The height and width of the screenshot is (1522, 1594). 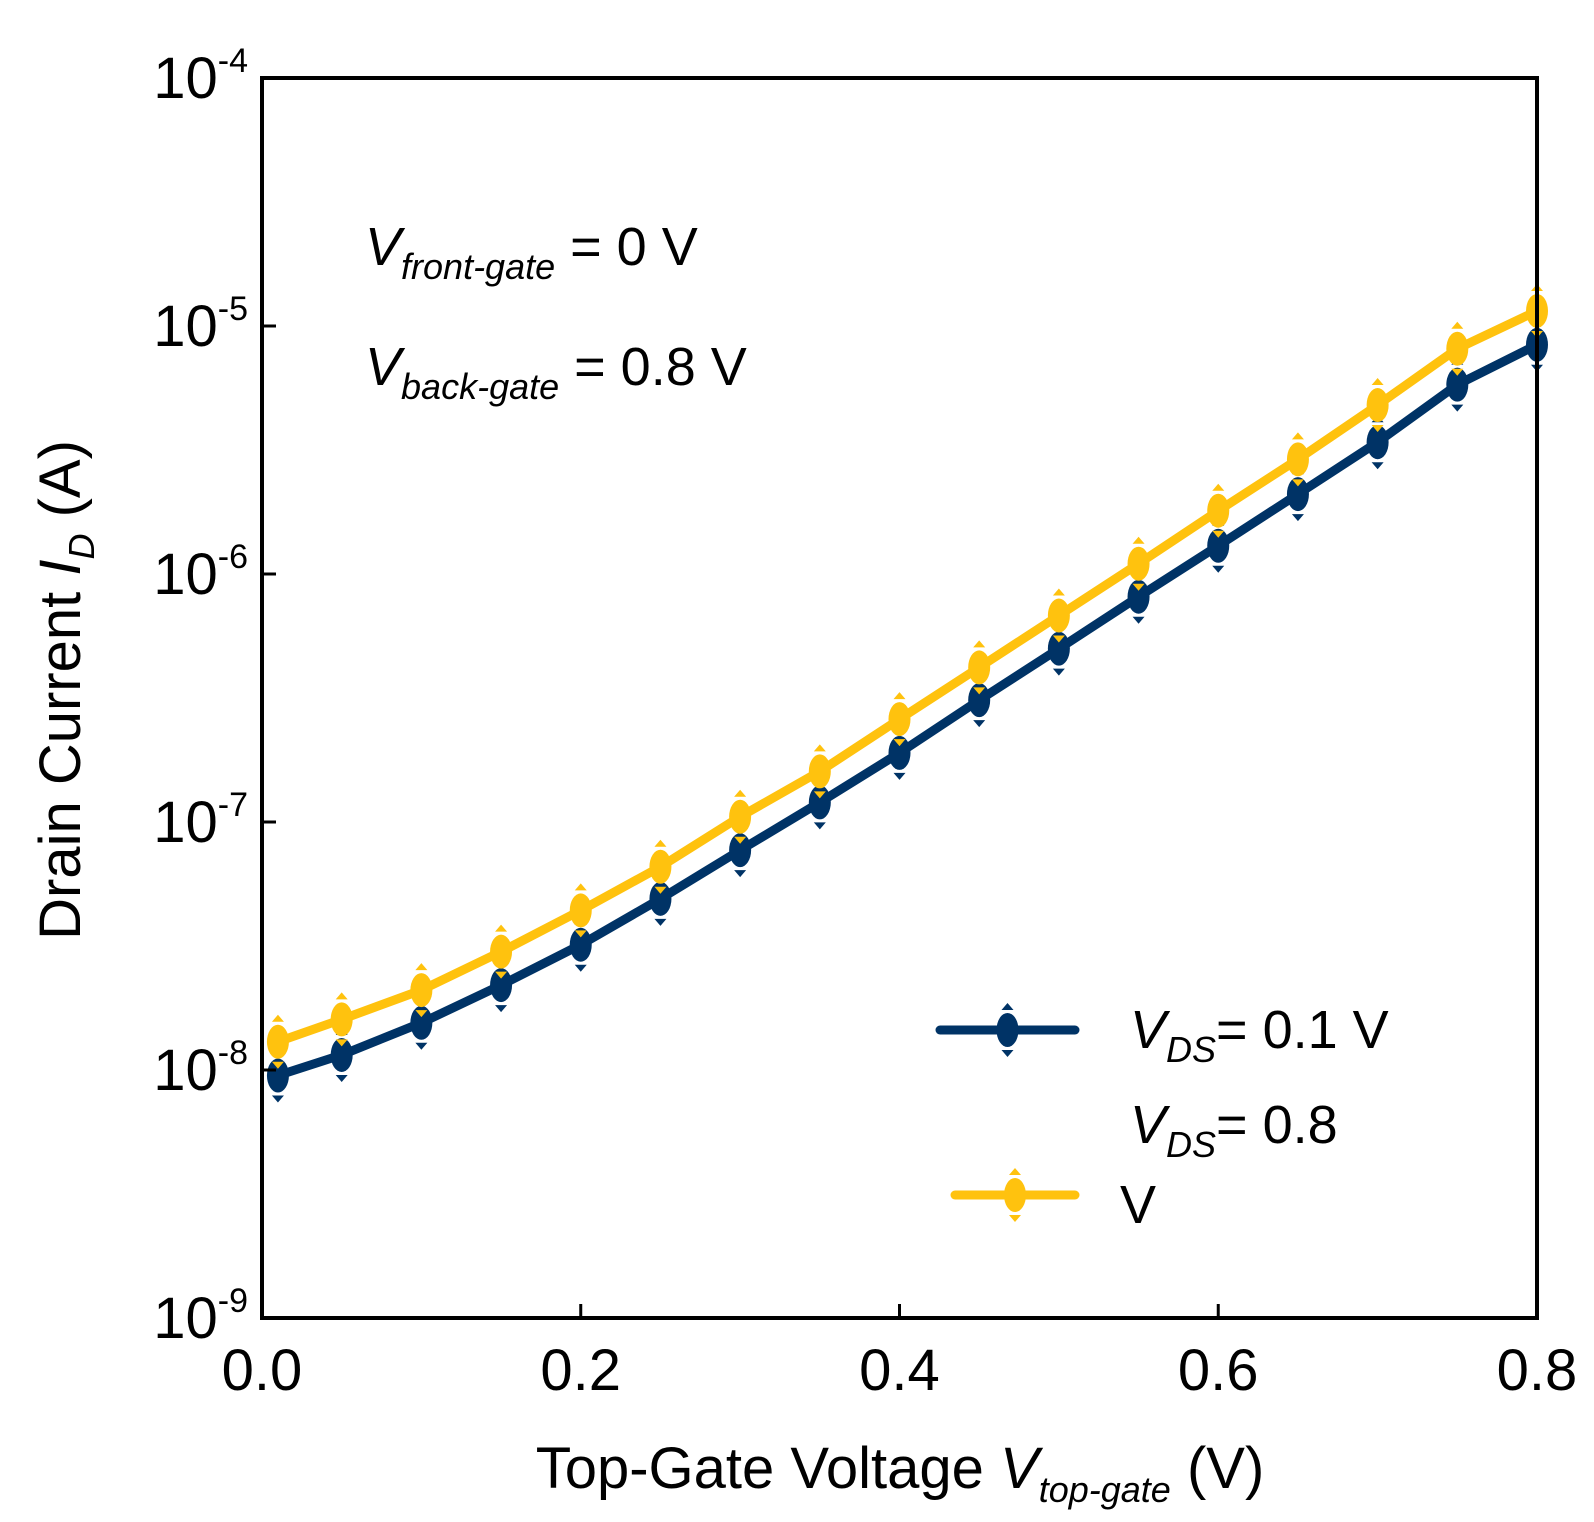 What do you see at coordinates (233, 557) in the screenshot?
I see `y-tick-exponent: -6` at bounding box center [233, 557].